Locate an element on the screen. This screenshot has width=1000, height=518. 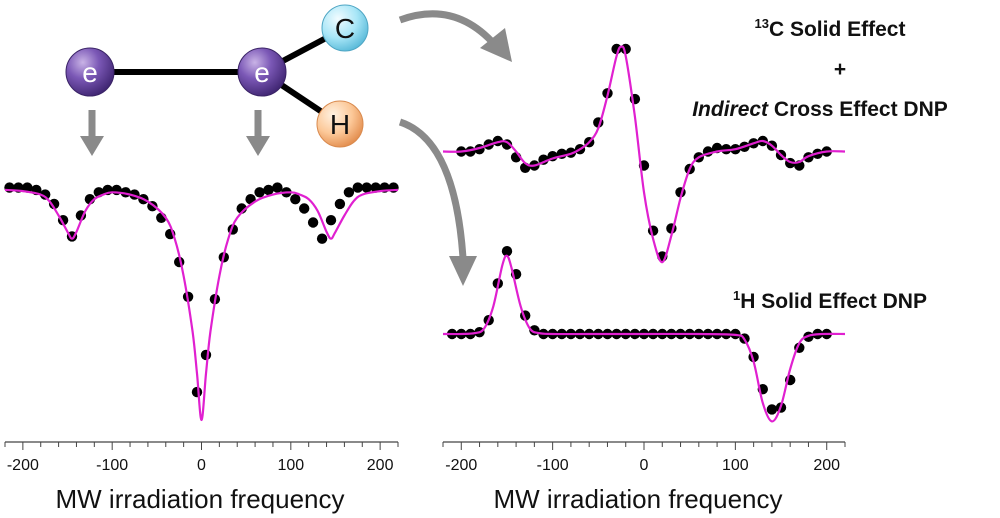
carbon-atom is located at coordinates (345, 28).